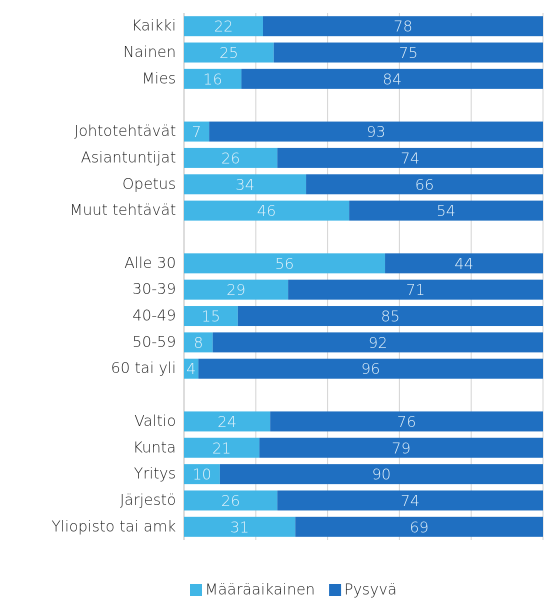  Describe the element at coordinates (149, 184) in the screenshot. I see `y-tick-label: Opetus` at that location.